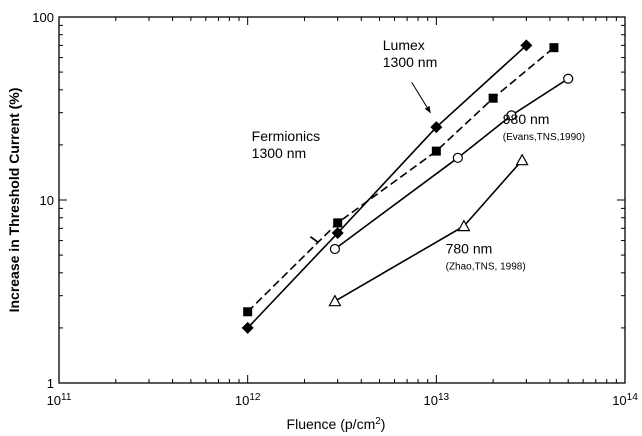 This screenshot has width=642, height=436. Describe the element at coordinates (331, 424) in the screenshot. I see `x-axis-title-main: Fluence (p/cm` at that location.